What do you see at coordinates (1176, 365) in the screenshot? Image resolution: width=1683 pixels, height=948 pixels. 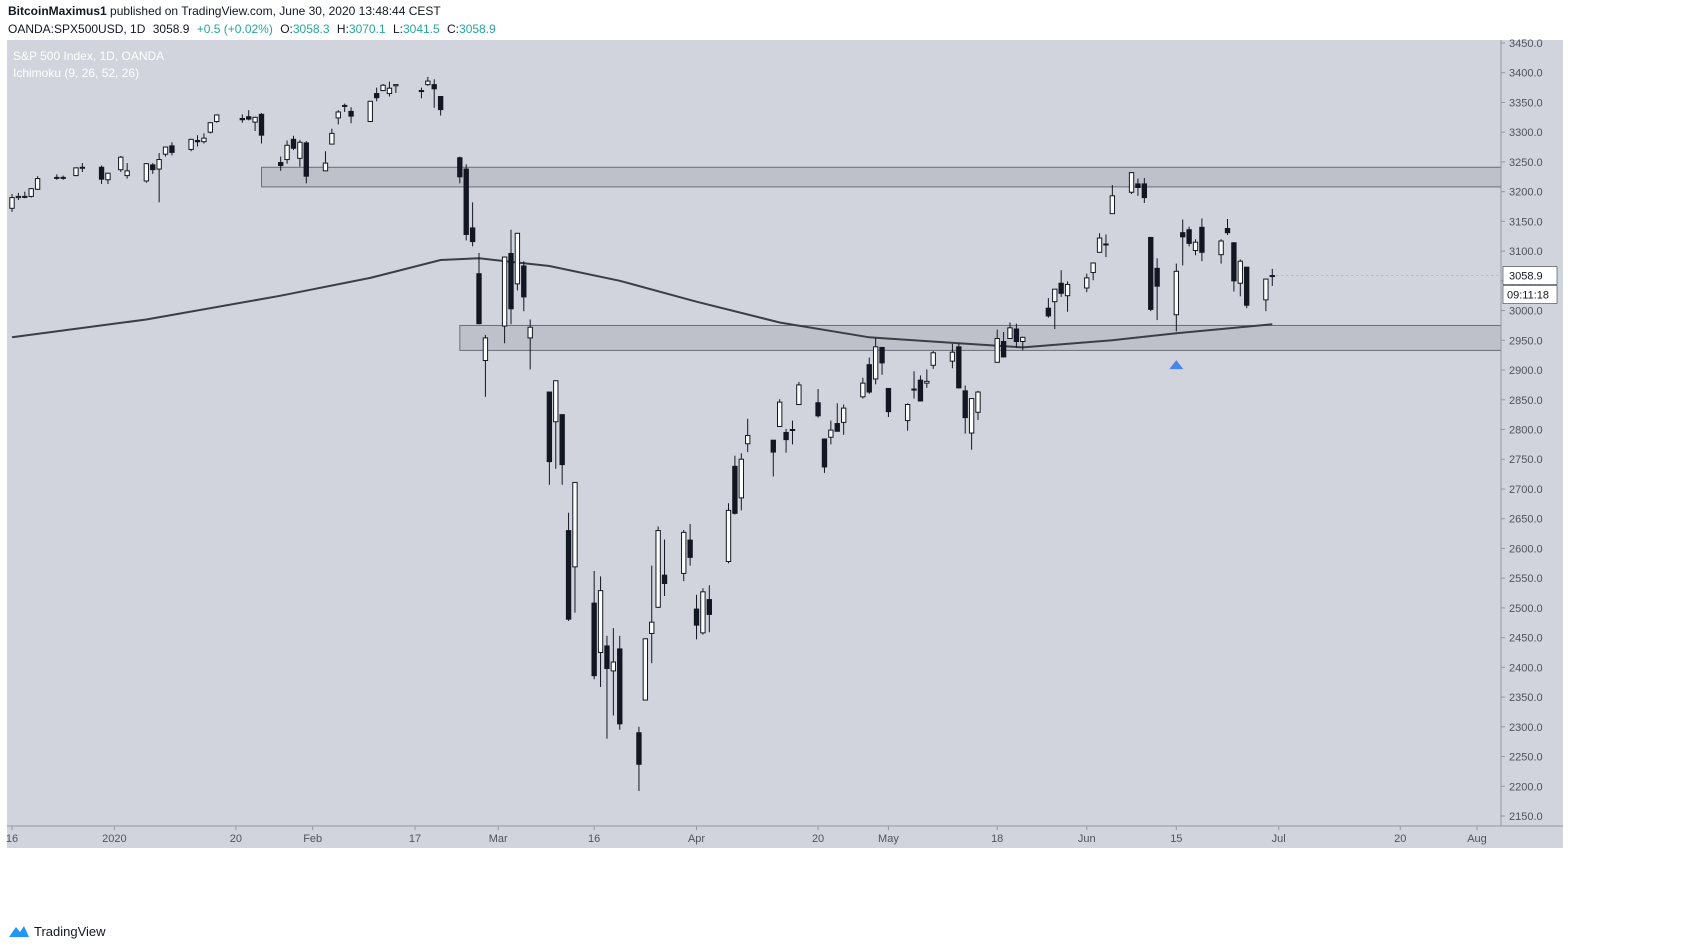 I see `marker-triangle-up-icon` at bounding box center [1176, 365].